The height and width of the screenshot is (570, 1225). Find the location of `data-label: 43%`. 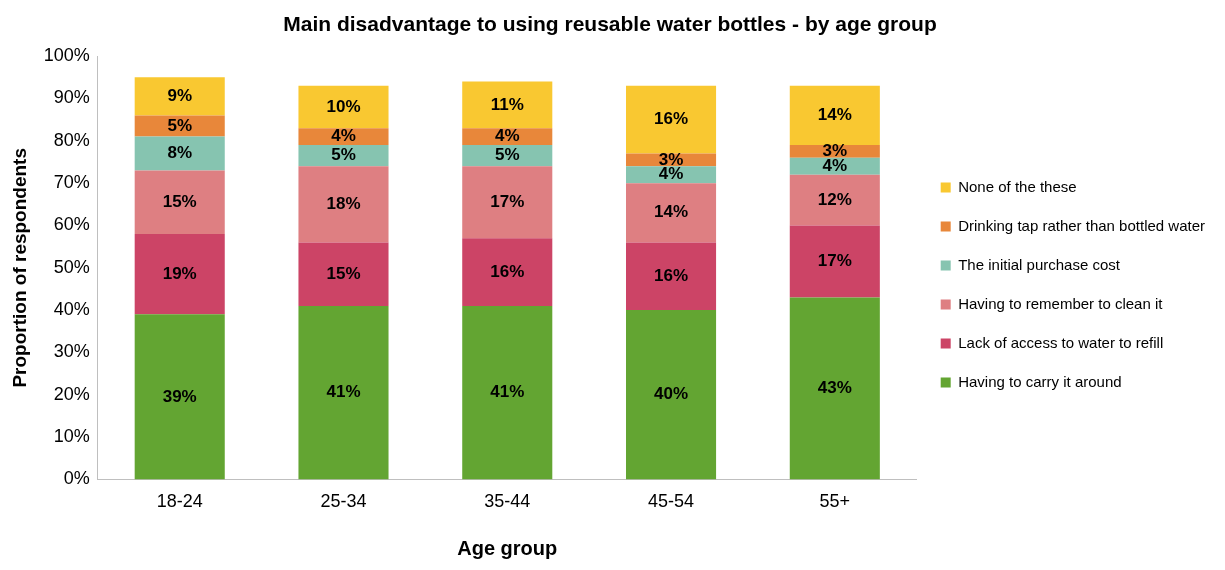

data-label: 43% is located at coordinates (834, 388).